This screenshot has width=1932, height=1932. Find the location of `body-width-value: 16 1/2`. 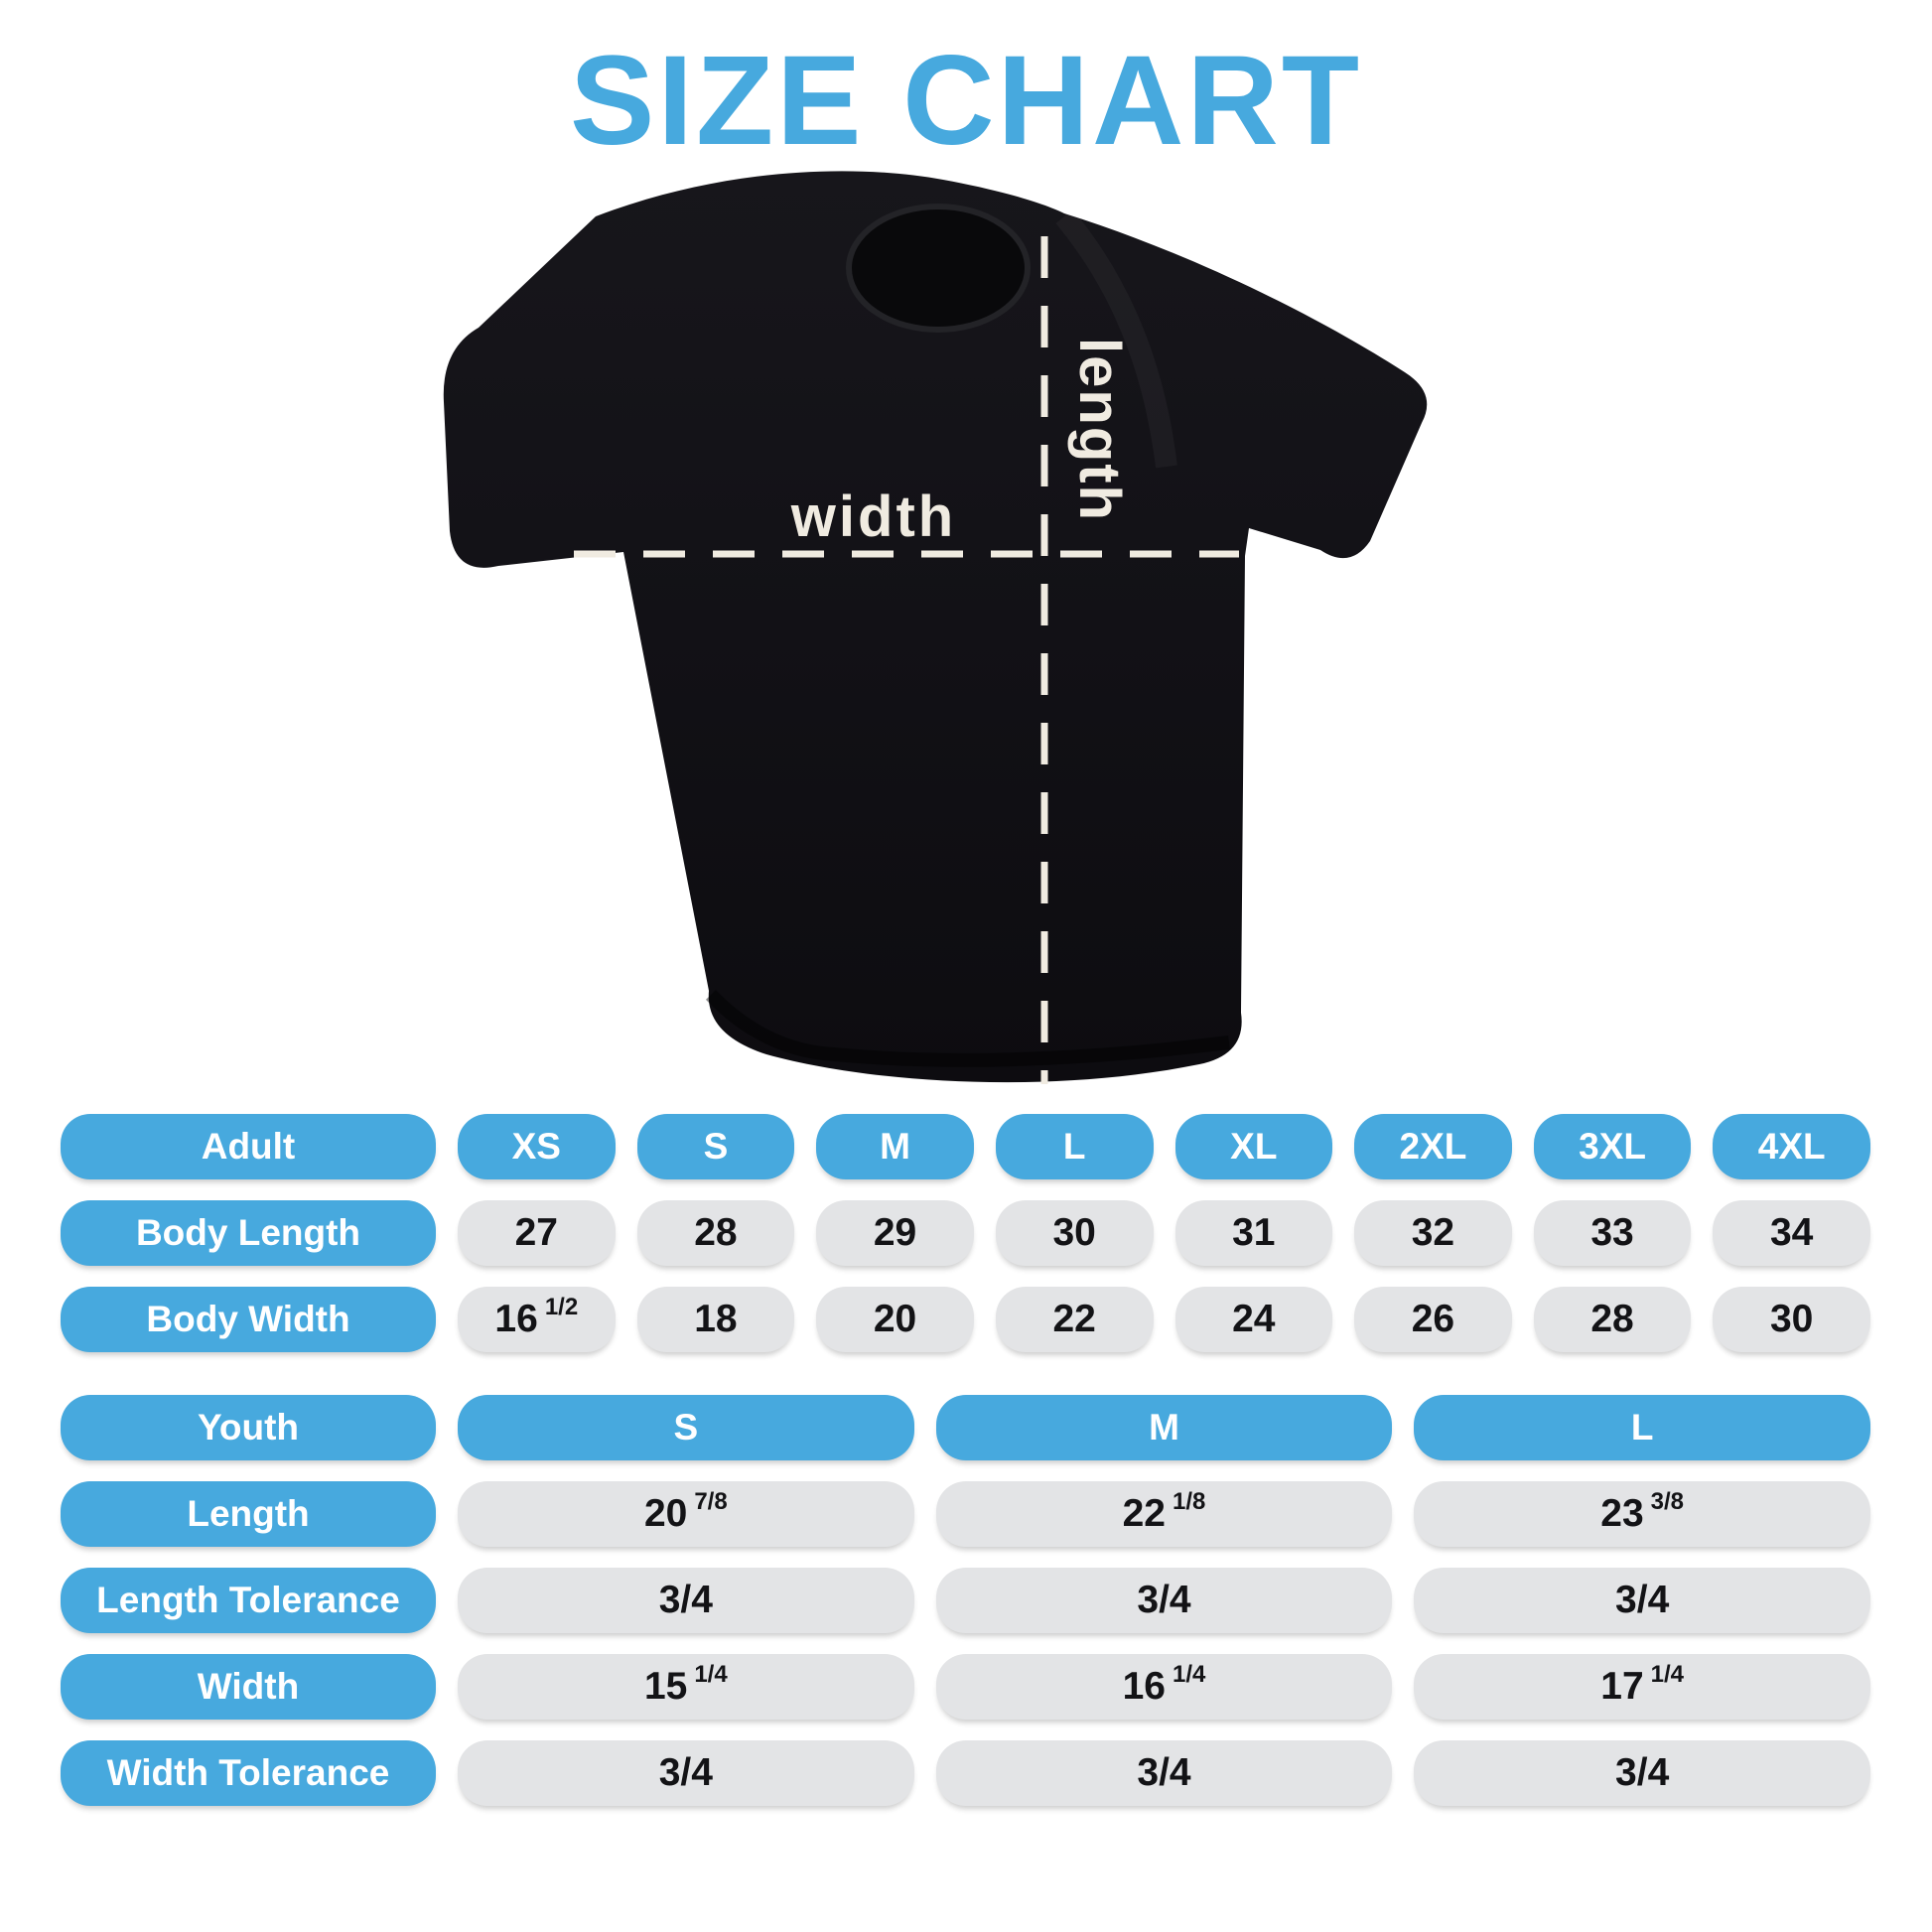

body-width-value: 16 1/2 is located at coordinates (537, 1319).